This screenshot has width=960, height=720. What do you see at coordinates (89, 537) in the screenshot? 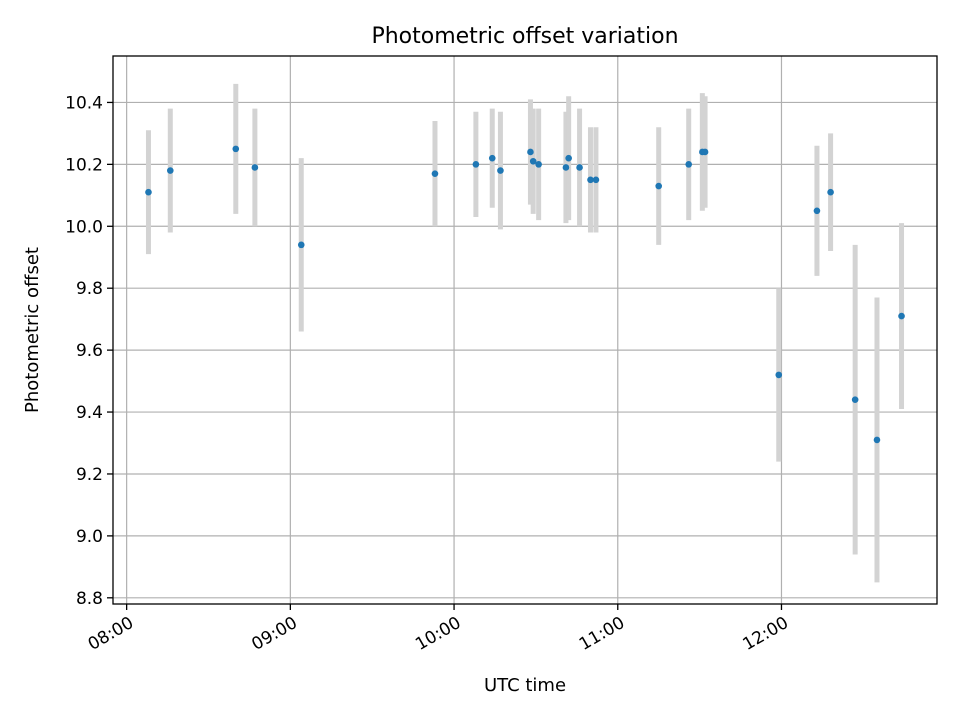
I see `y-tick-label: 9.0` at bounding box center [89, 537].